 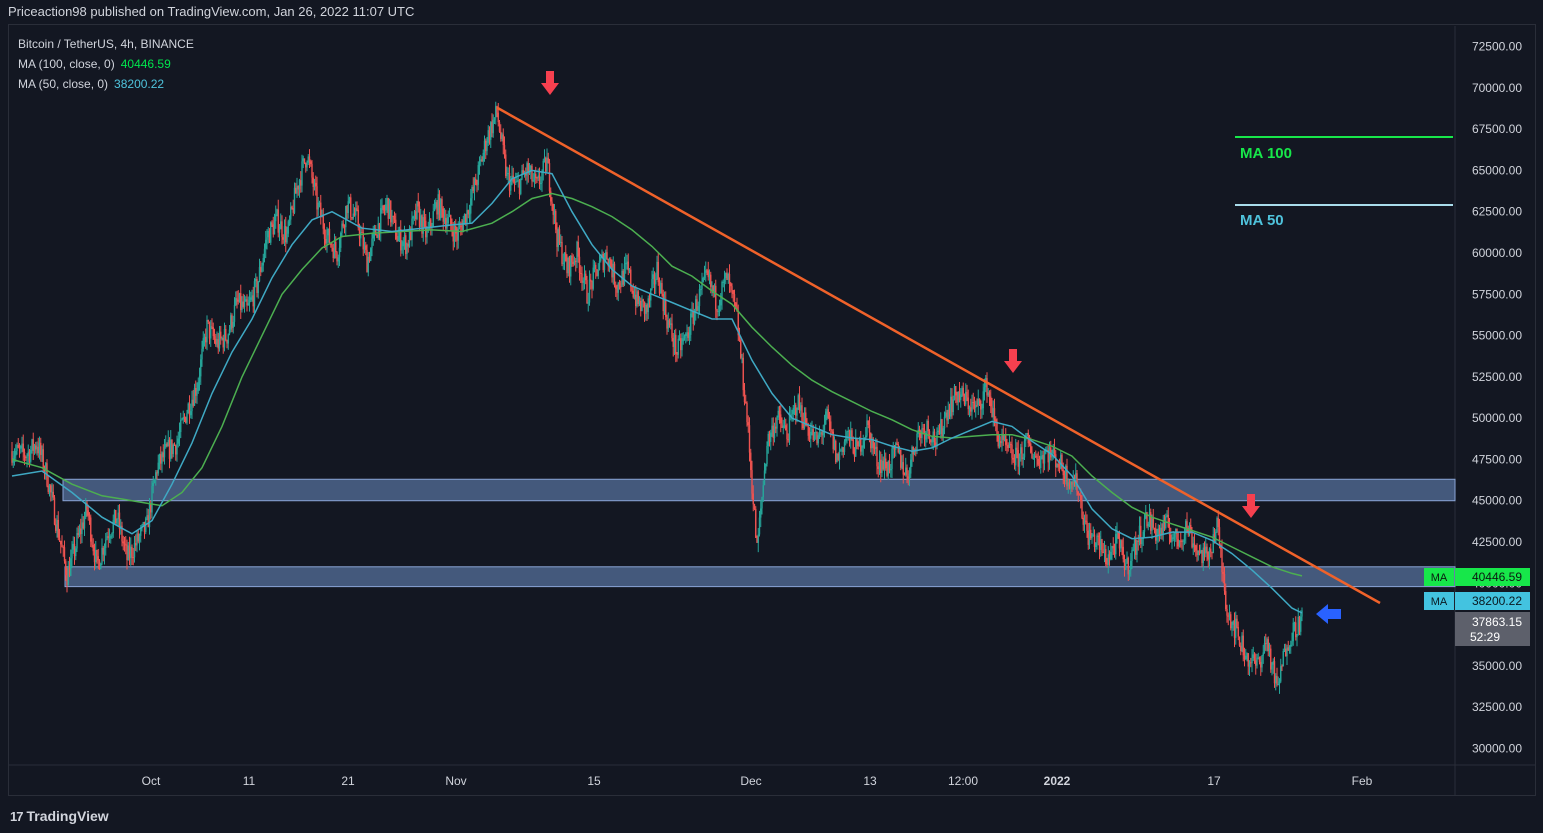 I want to click on x-tick-label: 13, so click(x=870, y=781).